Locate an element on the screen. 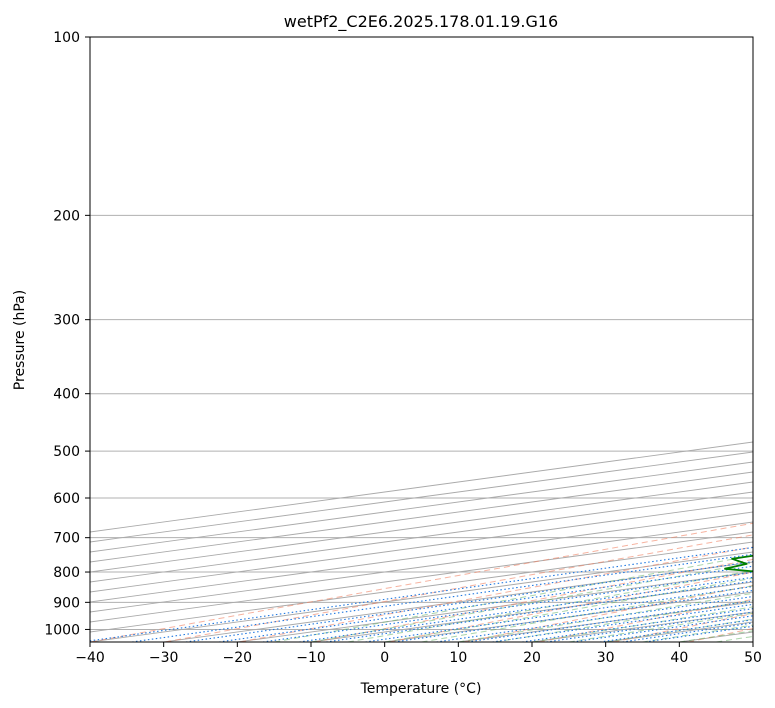 The image size is (775, 708). x-tick-label: 20 is located at coordinates (532, 658).